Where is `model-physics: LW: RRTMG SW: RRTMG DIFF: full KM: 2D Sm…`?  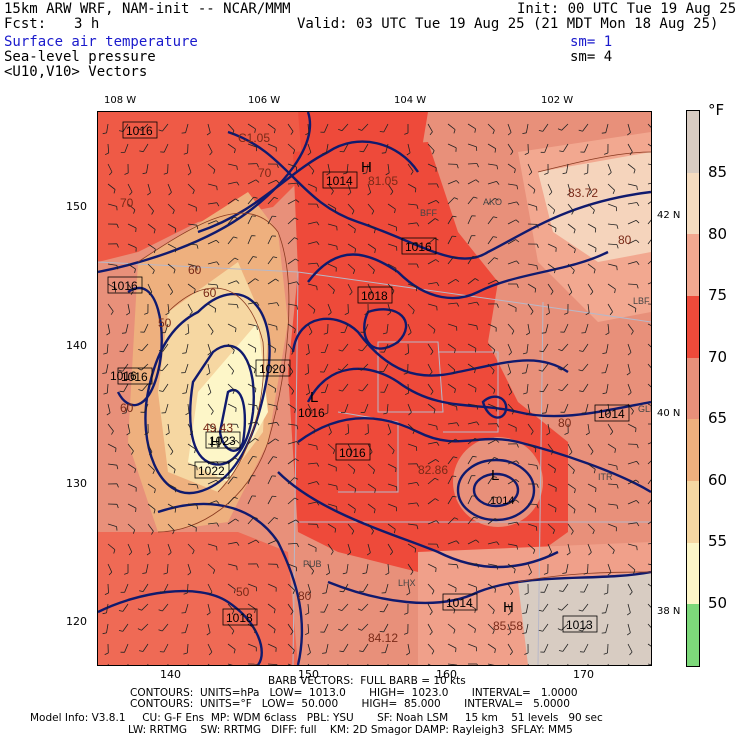
model-physics: LW: RRTMG SW: RRTMG DIFF: full KM: 2D Sm… is located at coordinates (350, 730).